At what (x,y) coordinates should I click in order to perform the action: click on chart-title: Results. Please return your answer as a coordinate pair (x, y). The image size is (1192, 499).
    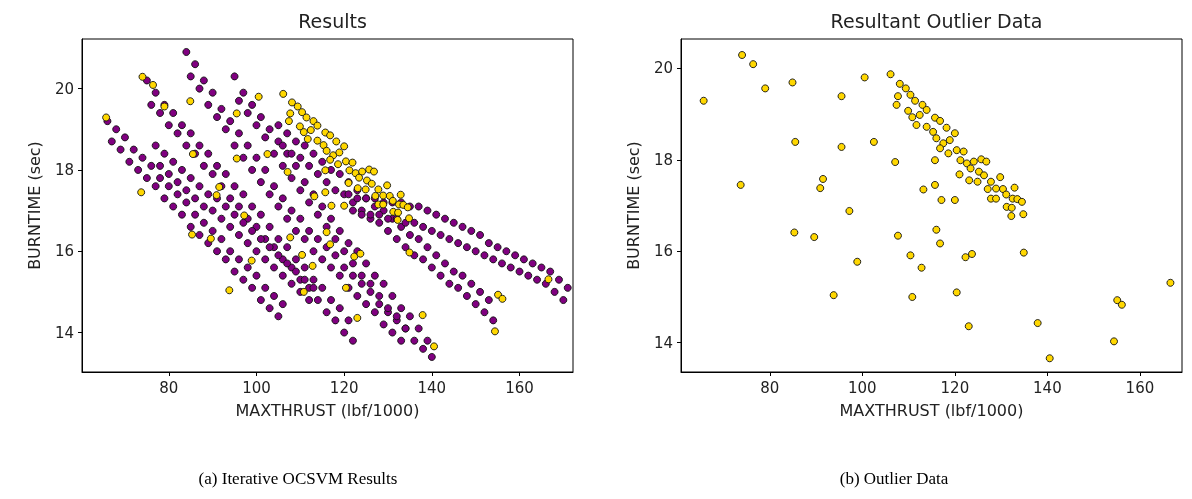
    Looking at the image, I should click on (332, 20).